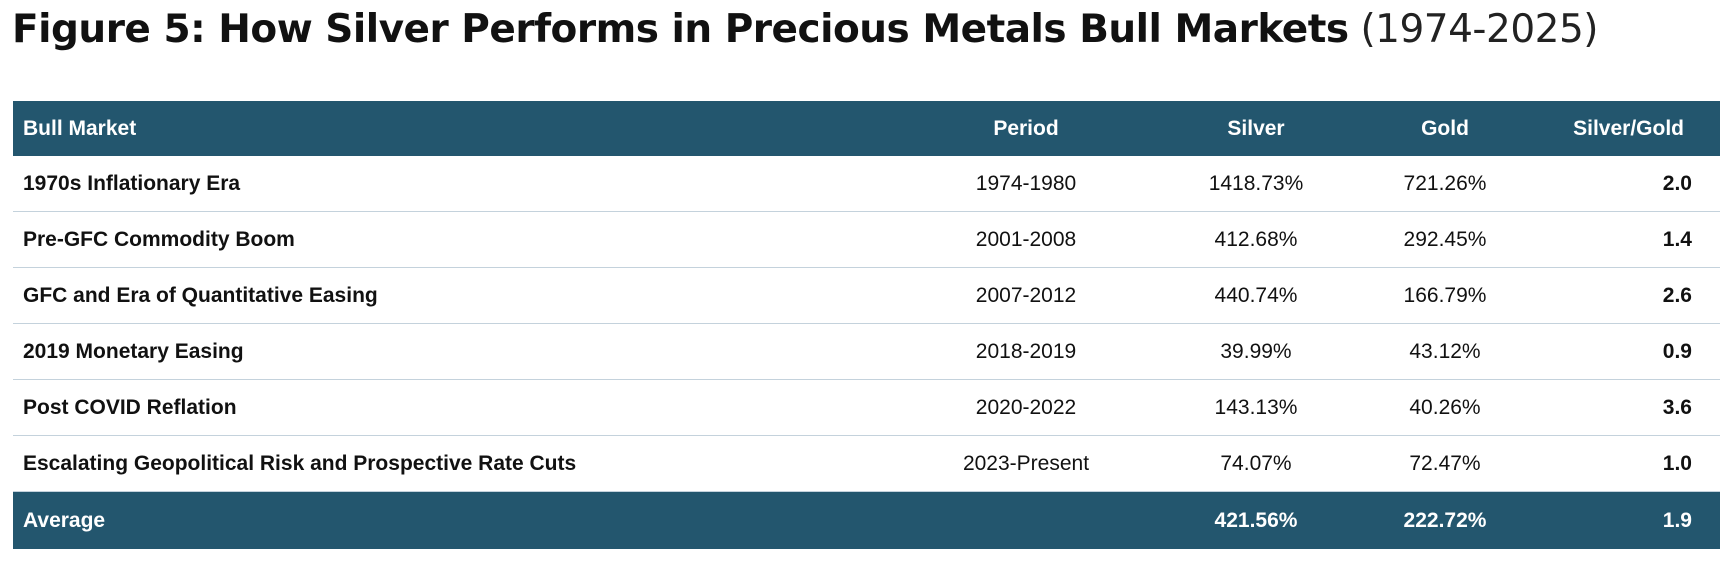 This screenshot has height=564, width=1726. Describe the element at coordinates (1256, 128) in the screenshot. I see `header-silver: Silver` at that location.